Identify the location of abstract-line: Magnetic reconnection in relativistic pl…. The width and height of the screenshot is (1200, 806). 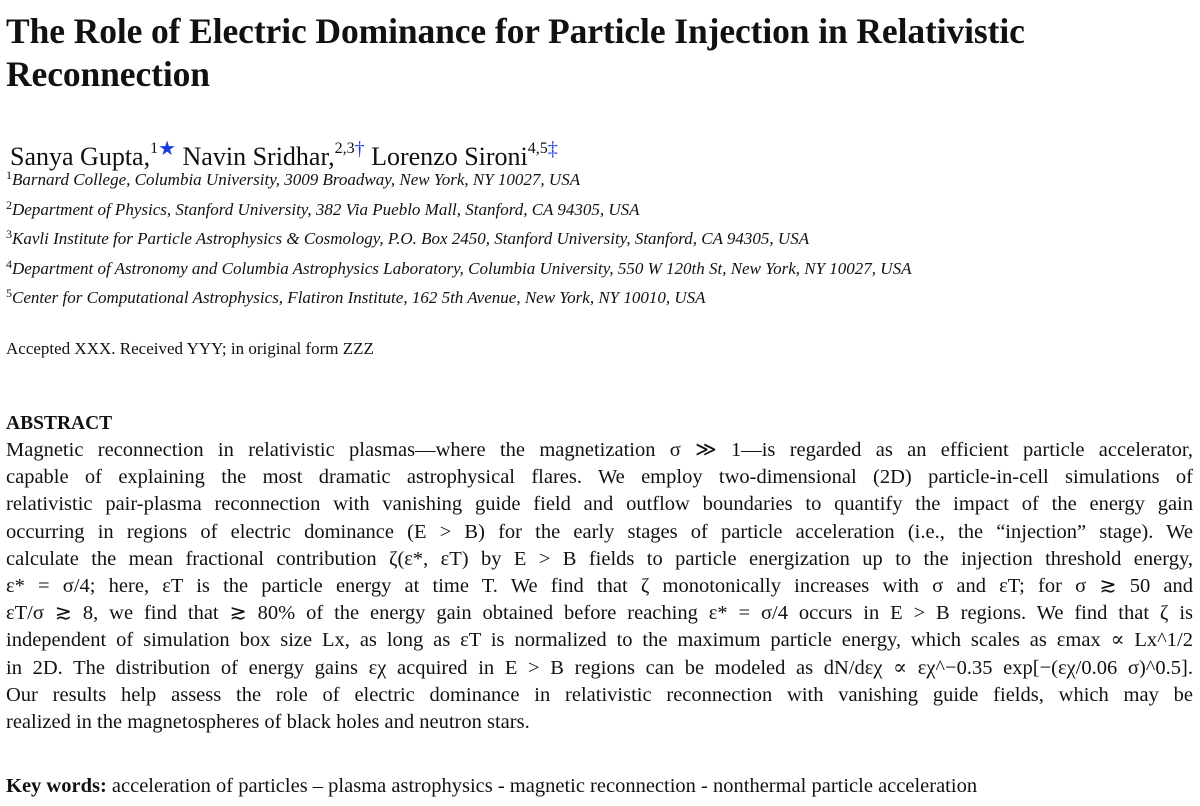
(599, 450).